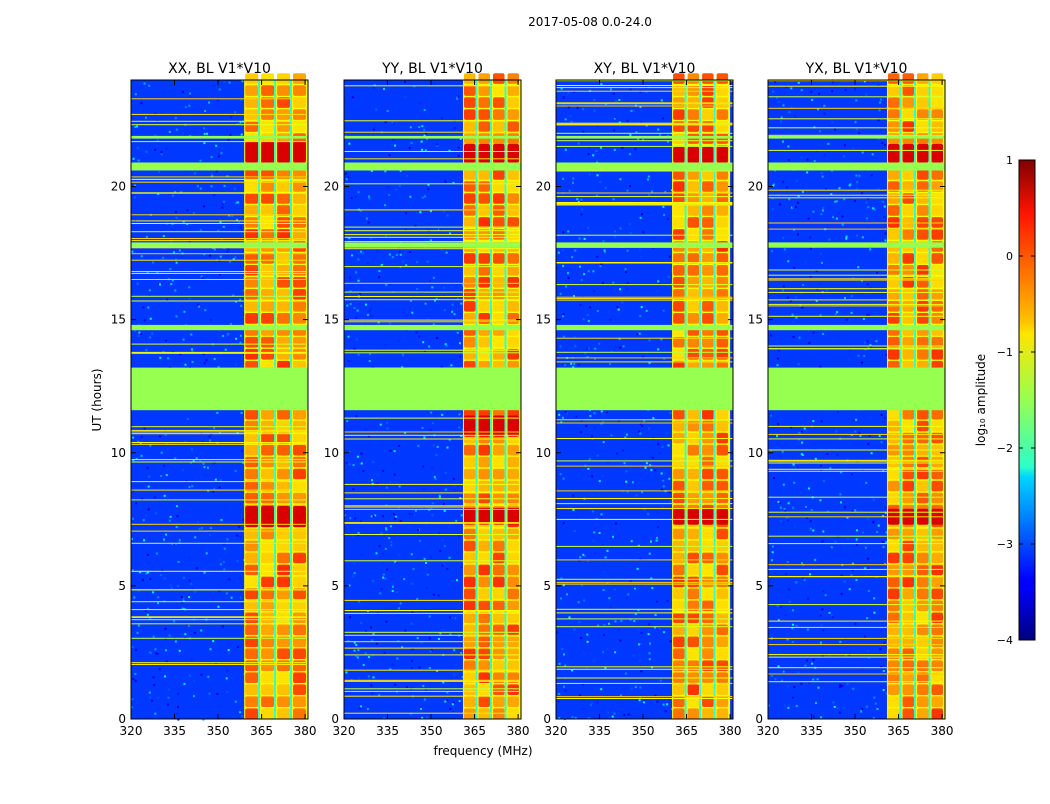  What do you see at coordinates (432, 166) in the screenshot?
I see `flagged-interval` at bounding box center [432, 166].